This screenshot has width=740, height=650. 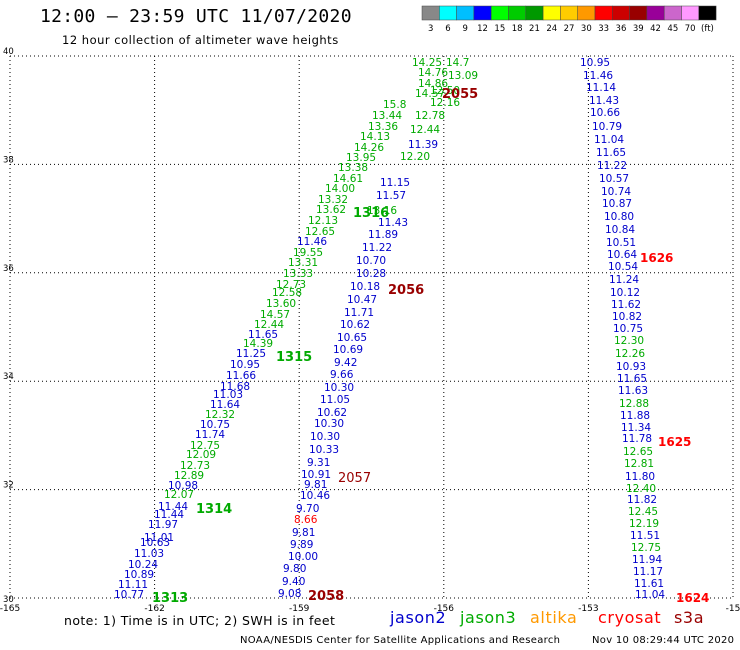 I want to click on wave-height-label: 10.91, so click(x=316, y=475).